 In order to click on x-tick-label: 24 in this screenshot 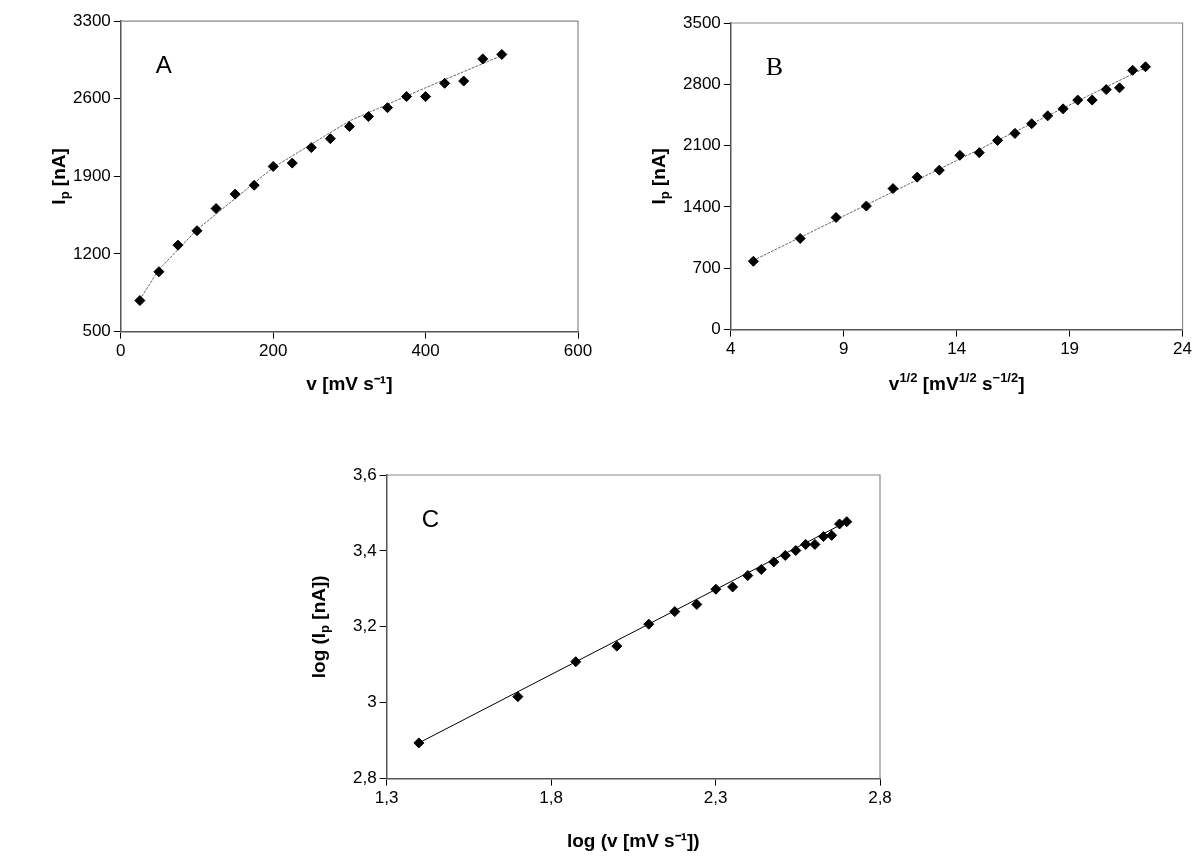, I will do `click(1183, 349)`.